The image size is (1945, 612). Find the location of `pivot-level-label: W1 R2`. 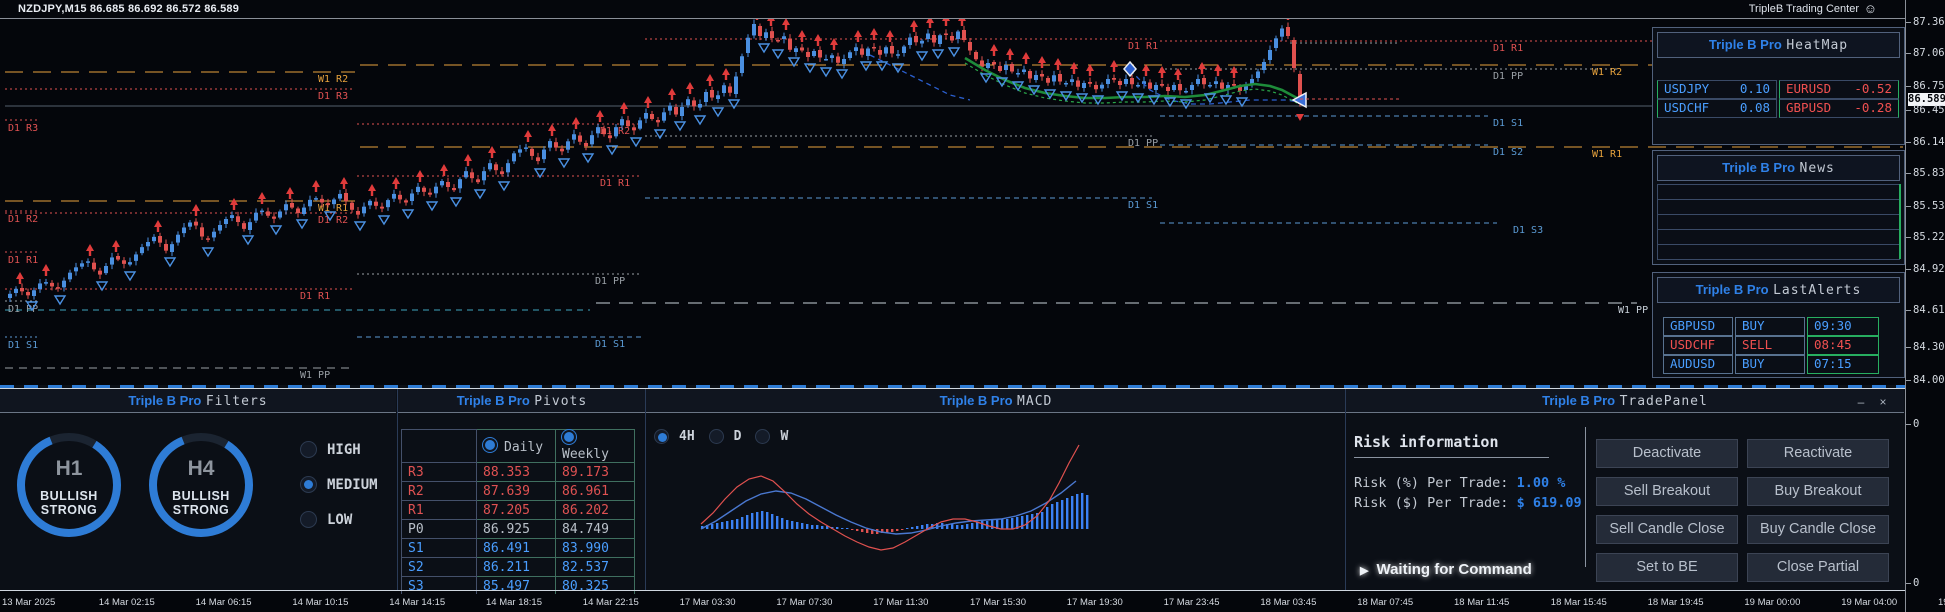

pivot-level-label: W1 R2 is located at coordinates (333, 79).